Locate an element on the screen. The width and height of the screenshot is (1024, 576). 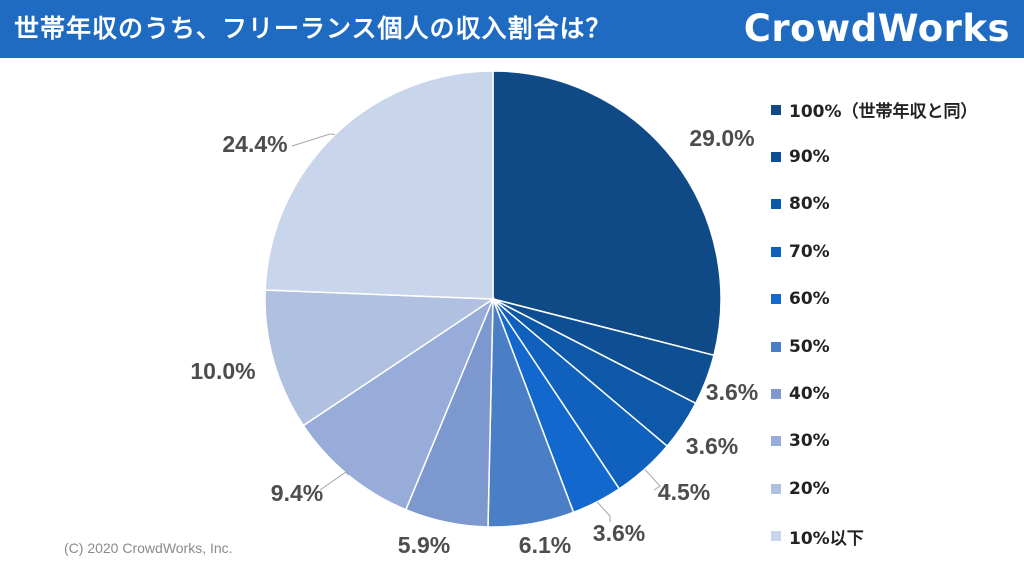
data-label-1: 3.6% is located at coordinates (732, 392).